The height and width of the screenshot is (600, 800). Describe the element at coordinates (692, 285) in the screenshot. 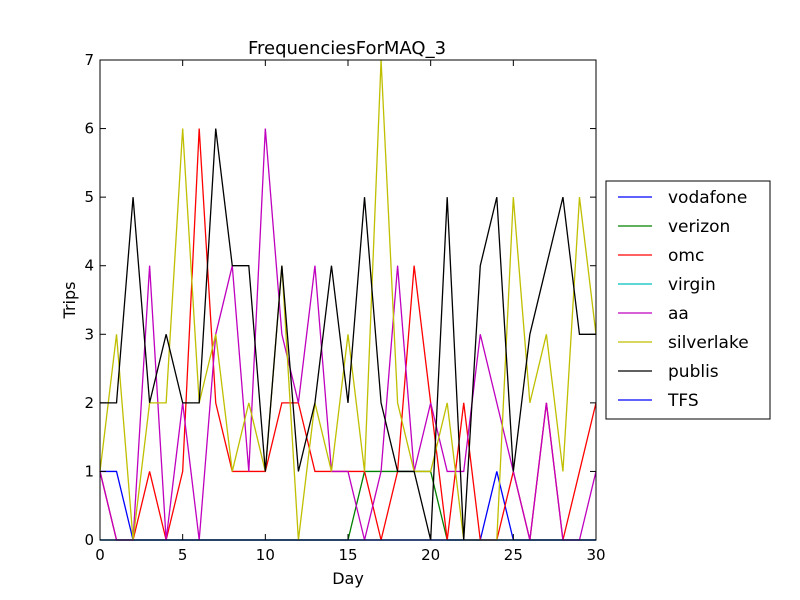

I see `legend-label-virgin: virgin` at that location.